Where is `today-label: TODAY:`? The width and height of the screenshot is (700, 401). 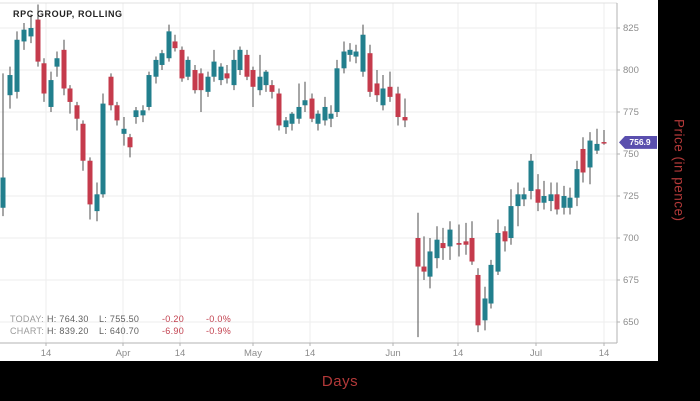
today-label: TODAY: is located at coordinates (27, 319).